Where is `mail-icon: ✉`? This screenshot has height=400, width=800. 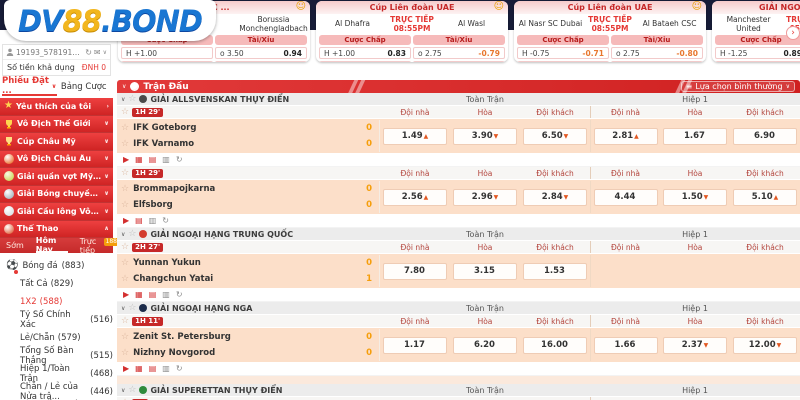
mail-icon: ✉ is located at coordinates (97, 52).